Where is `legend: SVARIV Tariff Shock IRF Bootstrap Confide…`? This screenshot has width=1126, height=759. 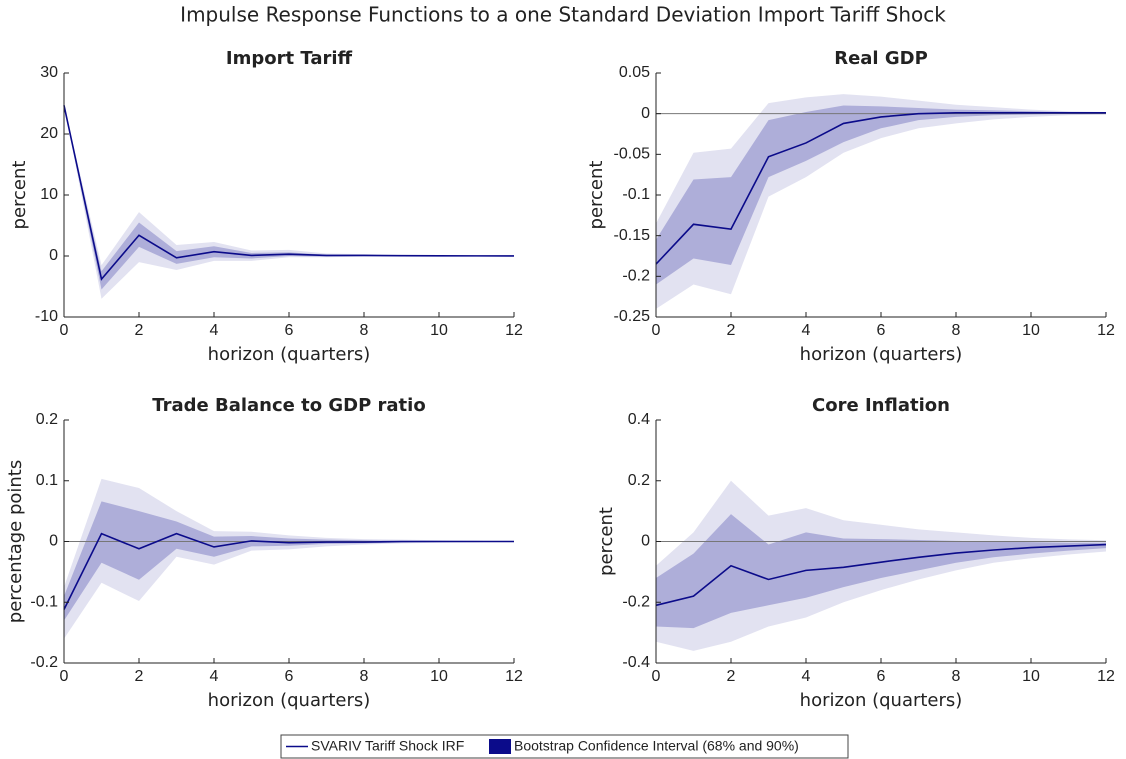 legend: SVARIV Tariff Shock IRF Bootstrap Confide… is located at coordinates (564, 746).